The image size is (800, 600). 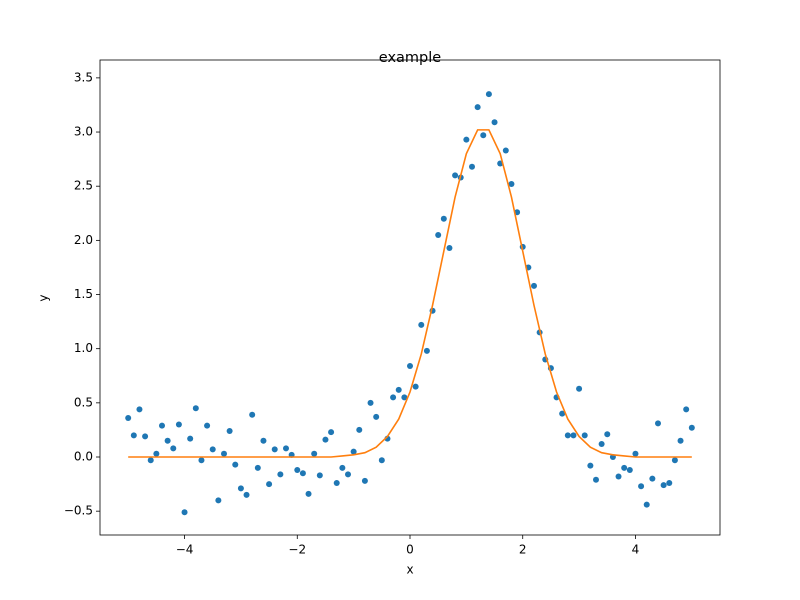 What do you see at coordinates (83, 132) in the screenshot?
I see `y-tick-label: 3.0` at bounding box center [83, 132].